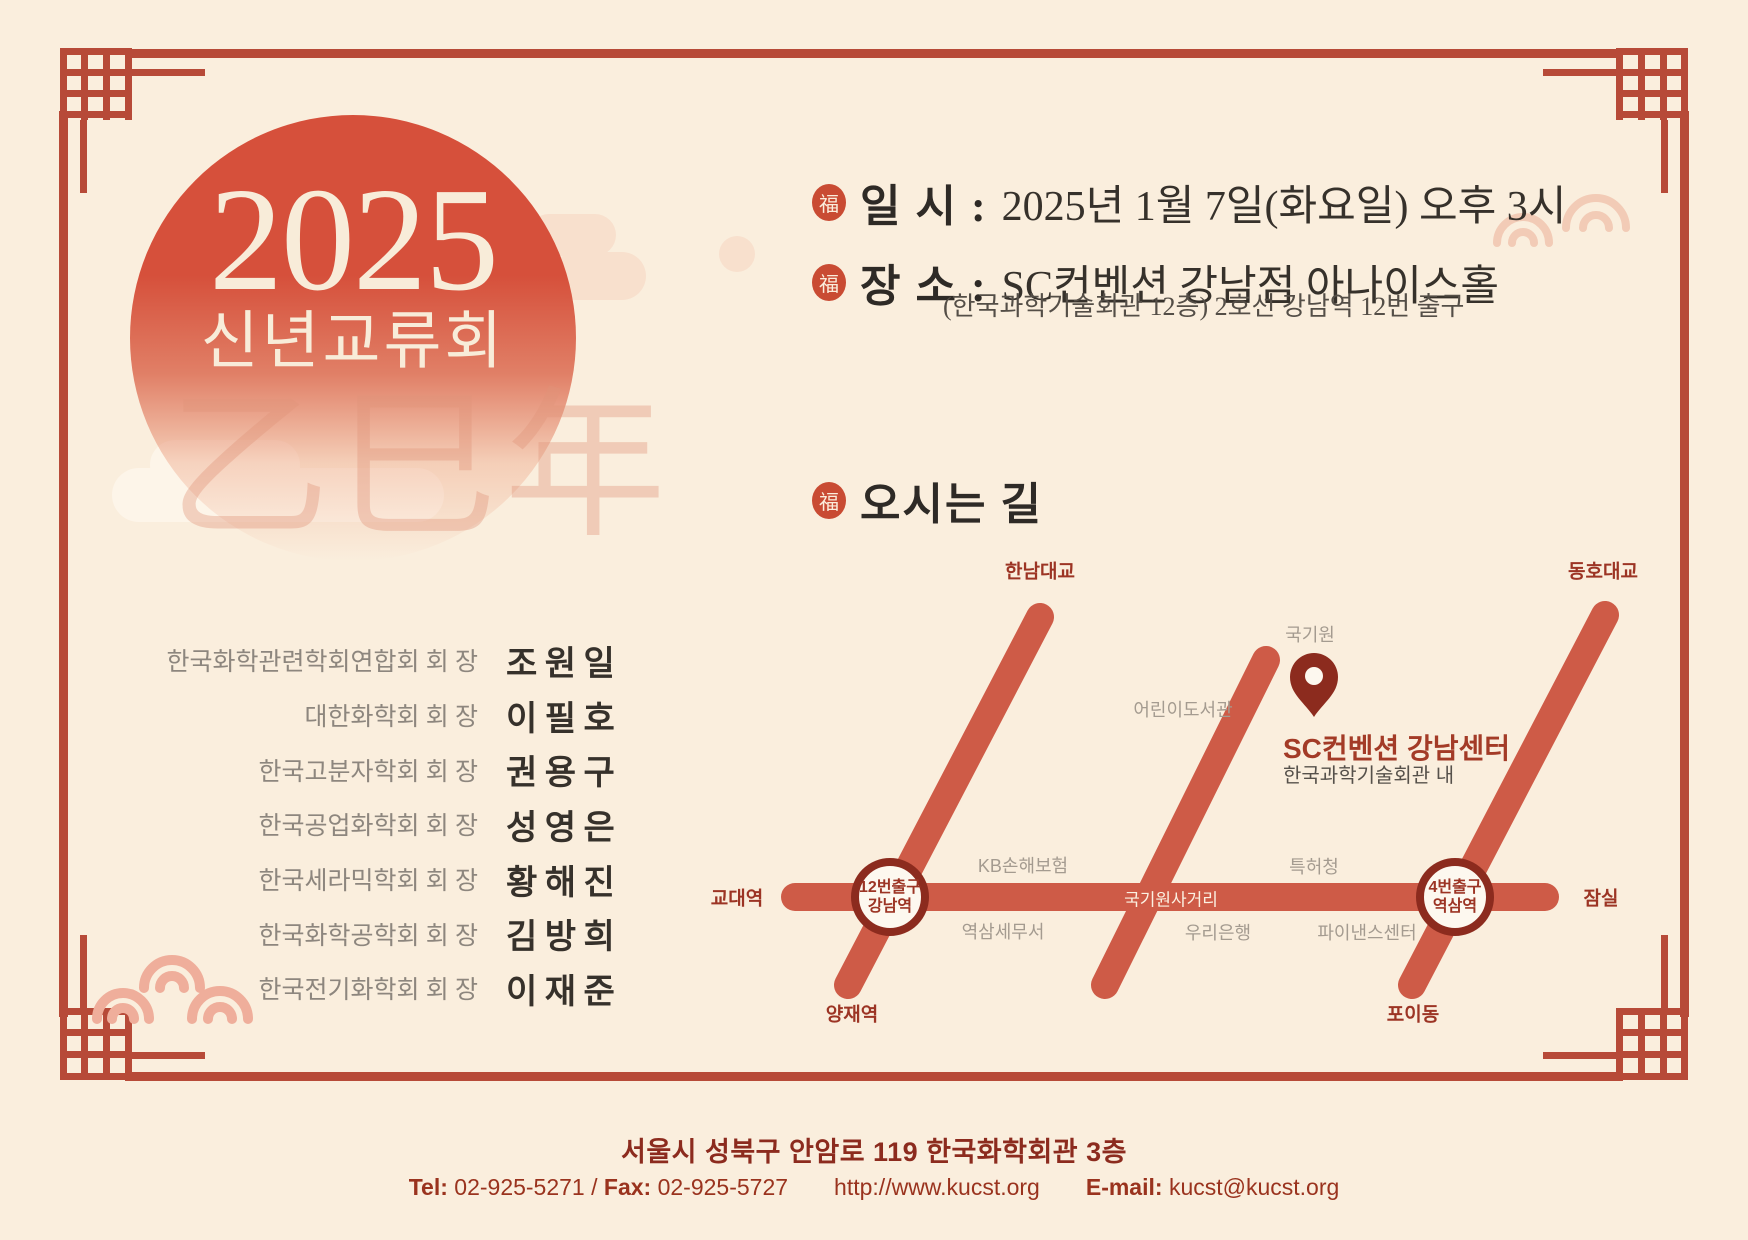 This screenshot has width=1748, height=1240. I want to click on map-destination-subtitle: 한국과학기술회관 내, so click(1369, 776).